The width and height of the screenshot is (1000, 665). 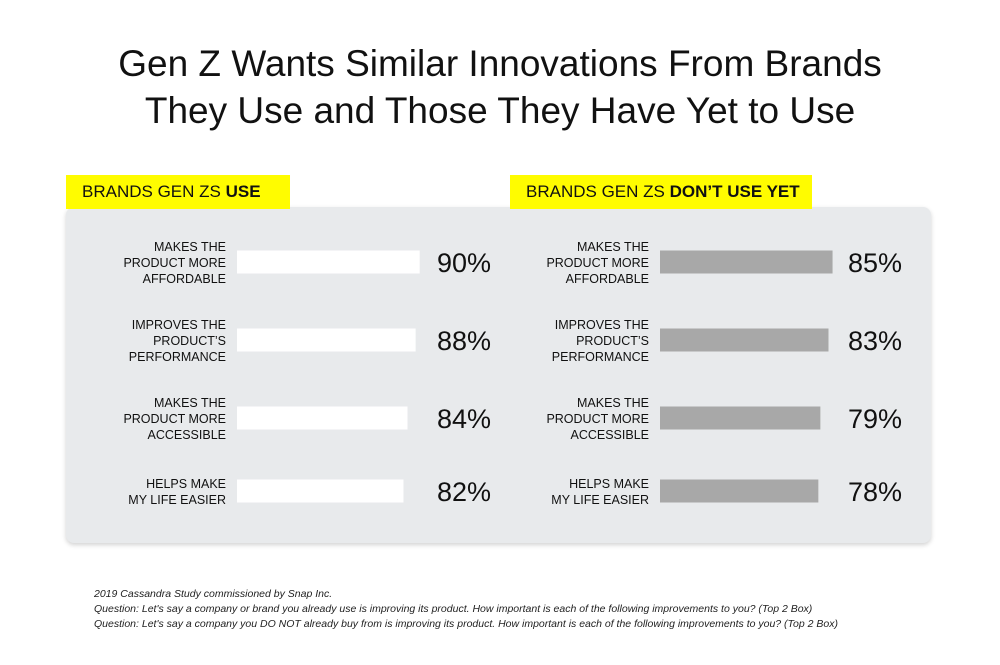 What do you see at coordinates (464, 341) in the screenshot?
I see `data-label: 88%` at bounding box center [464, 341].